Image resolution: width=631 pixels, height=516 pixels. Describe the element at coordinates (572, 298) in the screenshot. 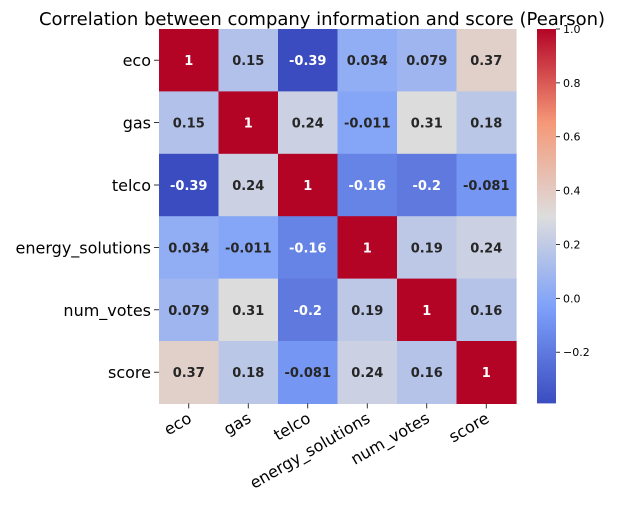

I see `colorbar-tick-label: 0.0` at that location.